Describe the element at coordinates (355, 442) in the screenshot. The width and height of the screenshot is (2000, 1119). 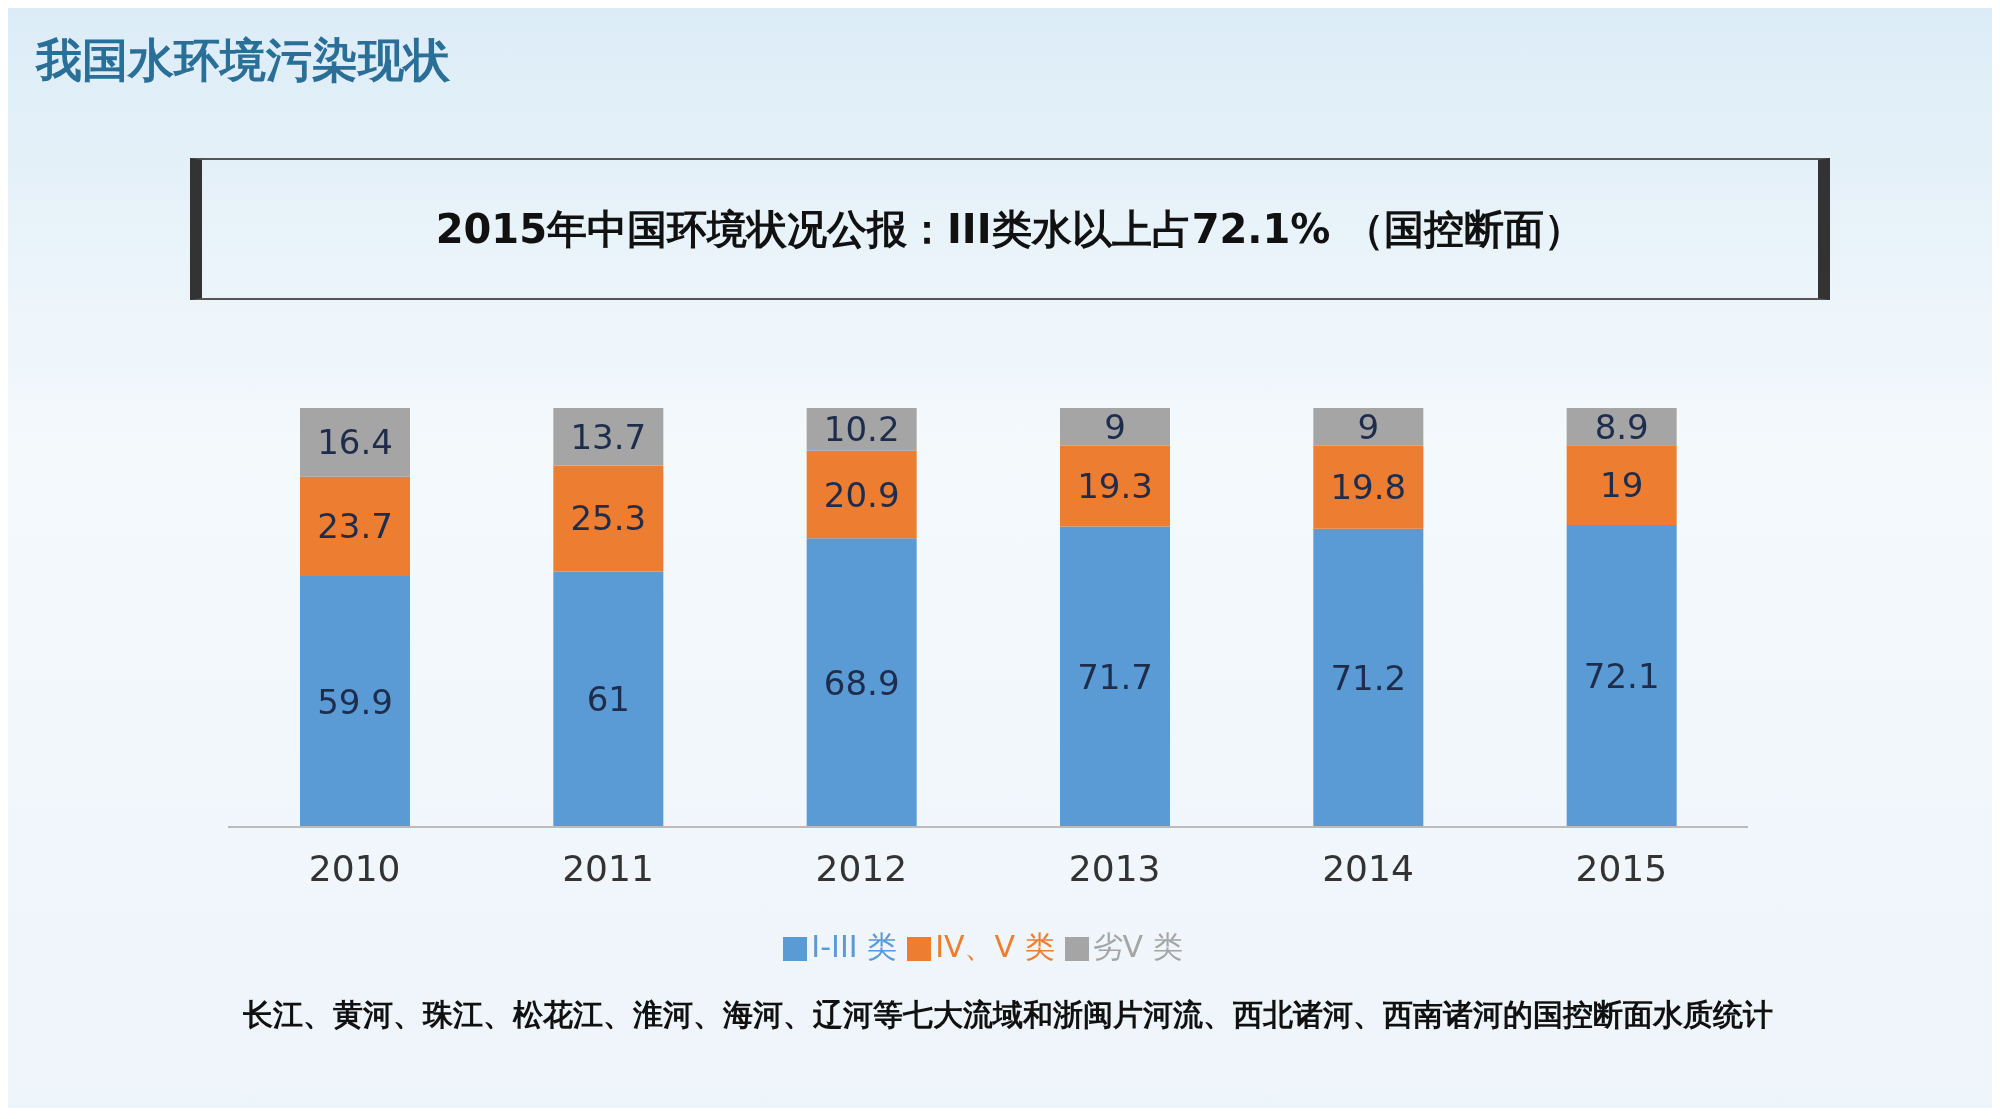
I see `data-label: 16.4` at that location.